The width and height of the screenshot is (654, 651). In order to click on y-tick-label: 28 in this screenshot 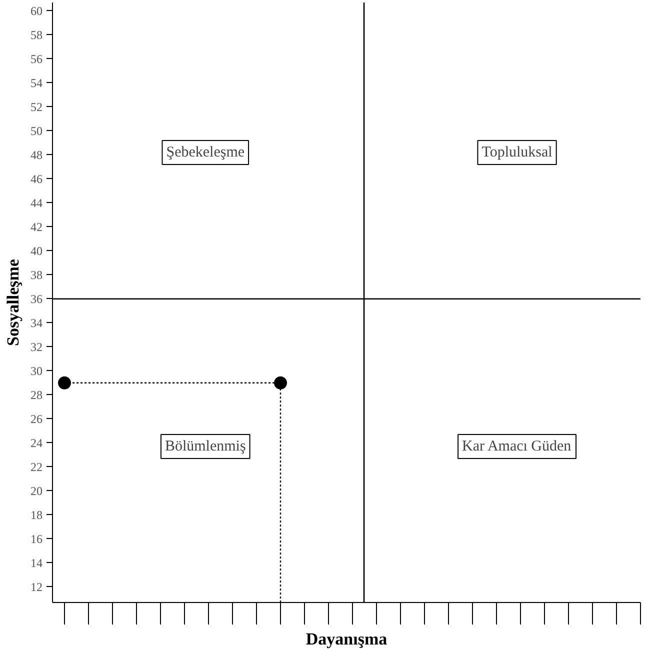, I will do `click(36, 395)`.